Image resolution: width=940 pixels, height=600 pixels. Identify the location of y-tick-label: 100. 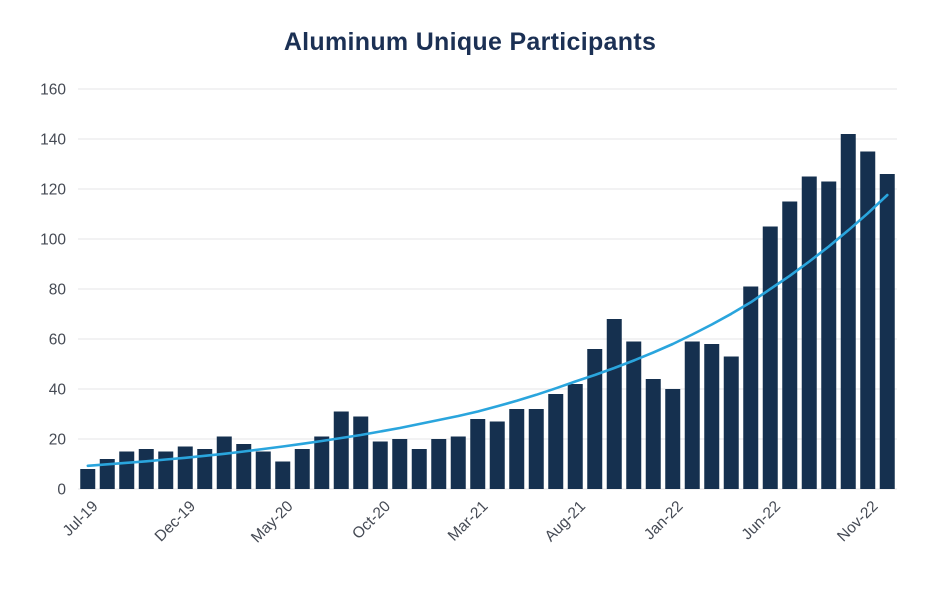
(53, 240).